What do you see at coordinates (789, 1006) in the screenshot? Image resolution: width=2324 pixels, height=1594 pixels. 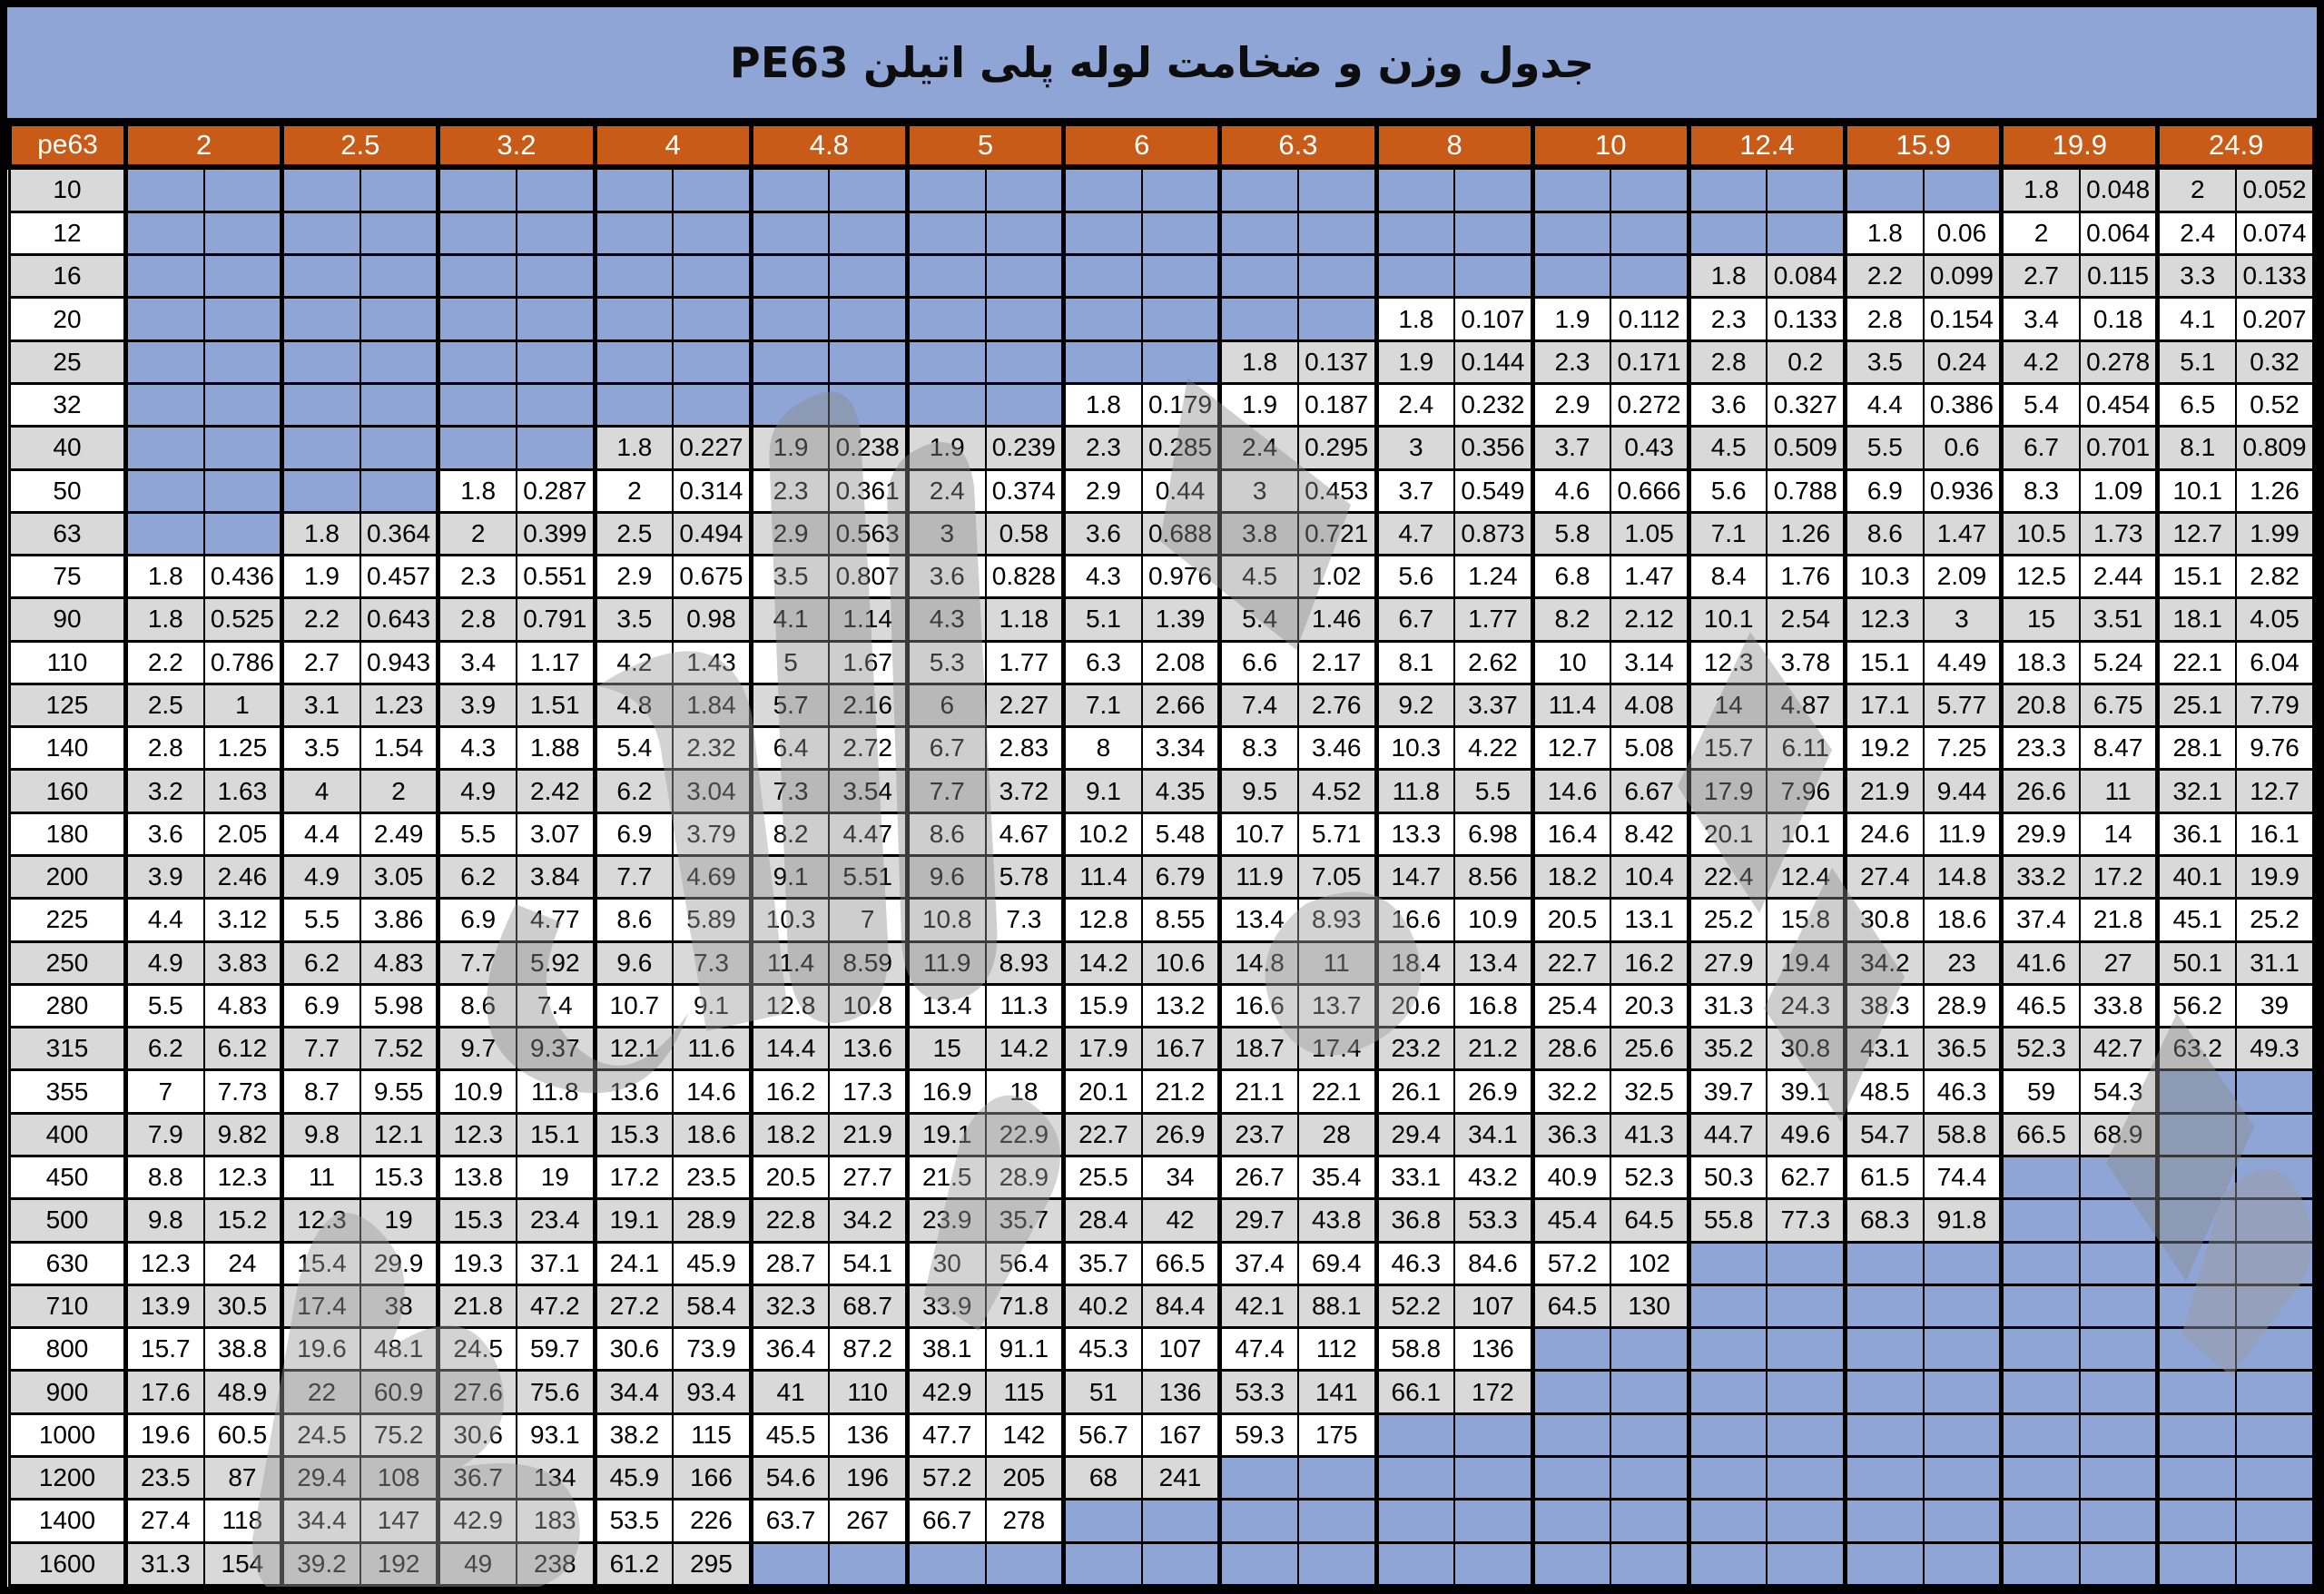 I see `cell-280-4.8-thickness: 12.8` at bounding box center [789, 1006].